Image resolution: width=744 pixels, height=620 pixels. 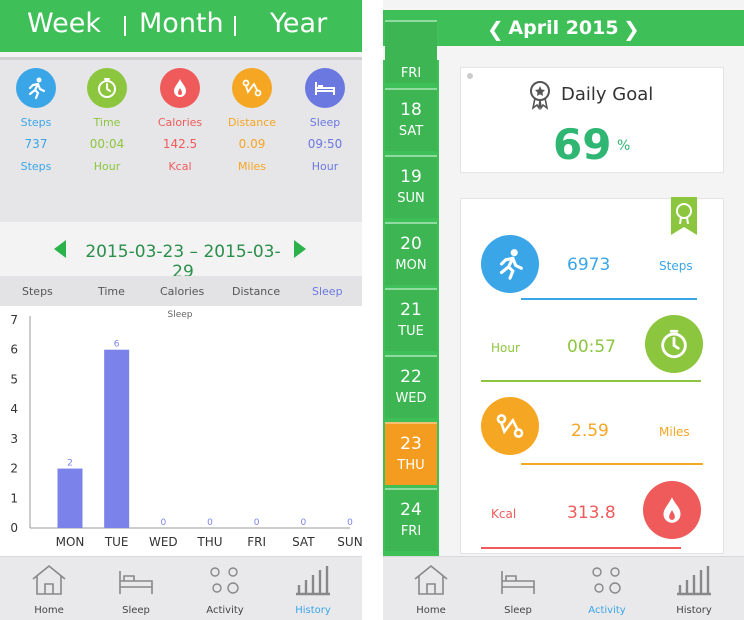 What do you see at coordinates (252, 144) in the screenshot?
I see `stat-value: 0.09` at bounding box center [252, 144].